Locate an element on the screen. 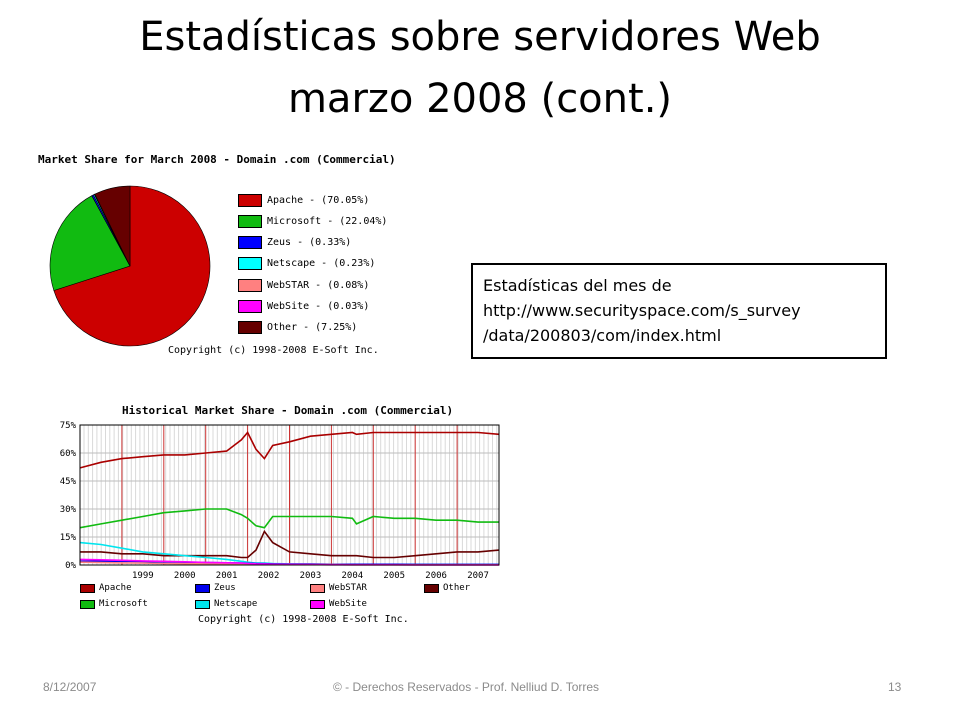 The image size is (960, 720). footer-page-number: 13 is located at coordinates (895, 687).